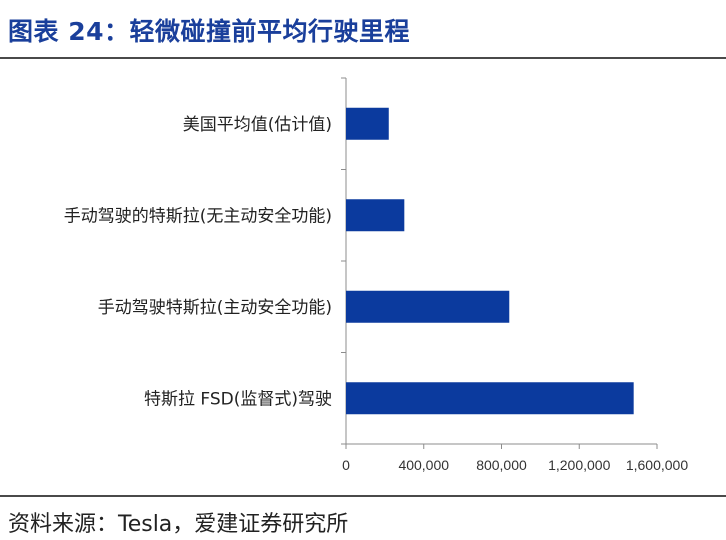 The width and height of the screenshot is (726, 540). What do you see at coordinates (657, 465) in the screenshot?
I see `x-tick-label: 1,600,000` at bounding box center [657, 465].